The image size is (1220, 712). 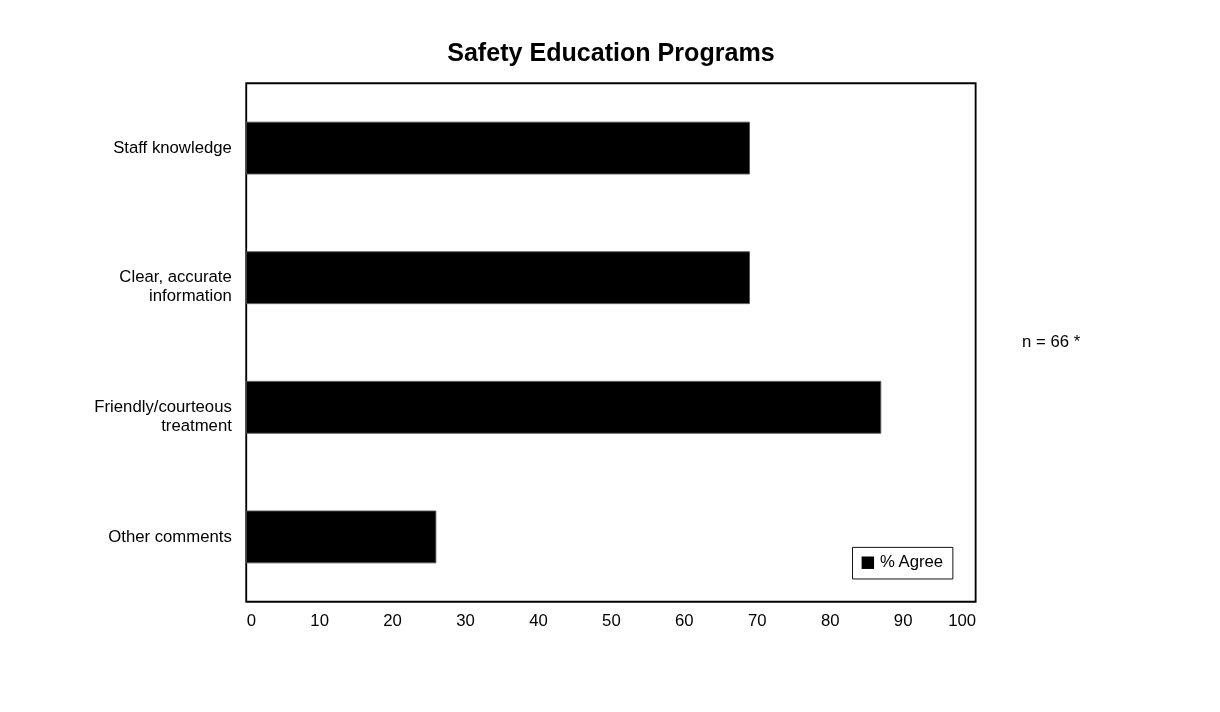 What do you see at coordinates (251, 621) in the screenshot?
I see `x-tick-label: 0` at bounding box center [251, 621].